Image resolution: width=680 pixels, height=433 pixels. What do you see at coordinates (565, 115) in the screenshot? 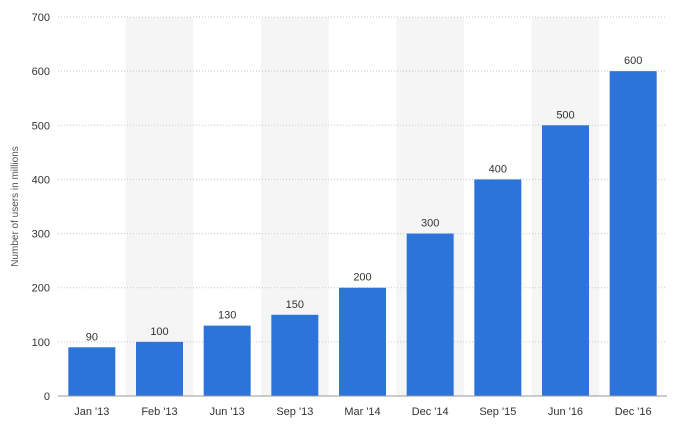
I see `data-label: 500` at bounding box center [565, 115].